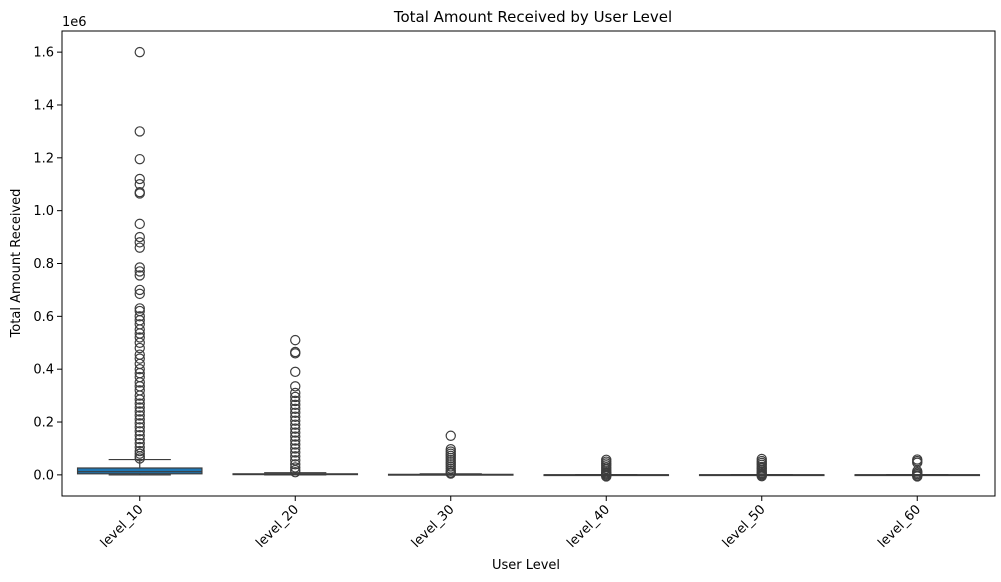  Describe the element at coordinates (43, 317) in the screenshot. I see `y-tick-label: 0.6` at that location.